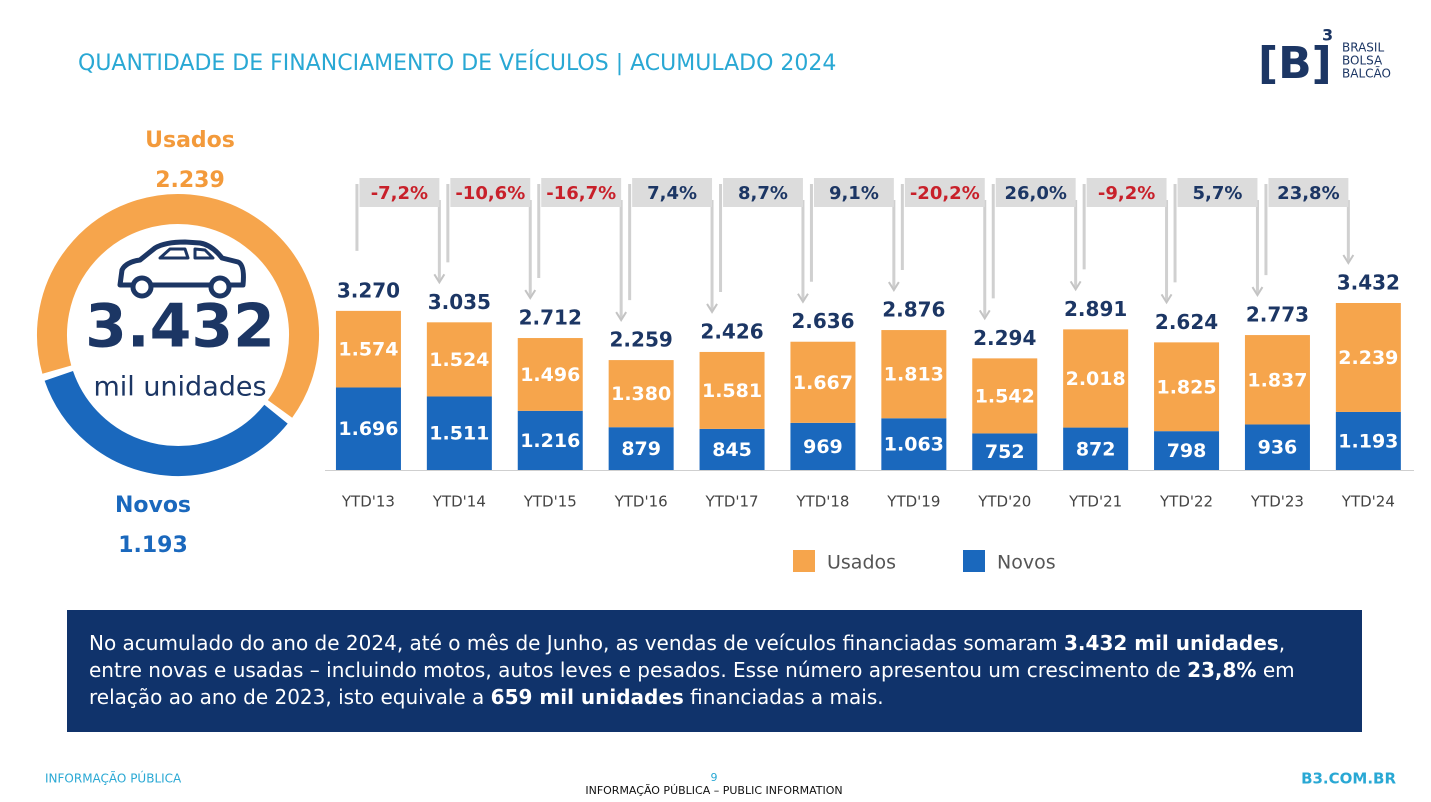 This screenshot has width=1431, height=802. I want to click on growth-indicator: -9,2%, so click(1127, 241).